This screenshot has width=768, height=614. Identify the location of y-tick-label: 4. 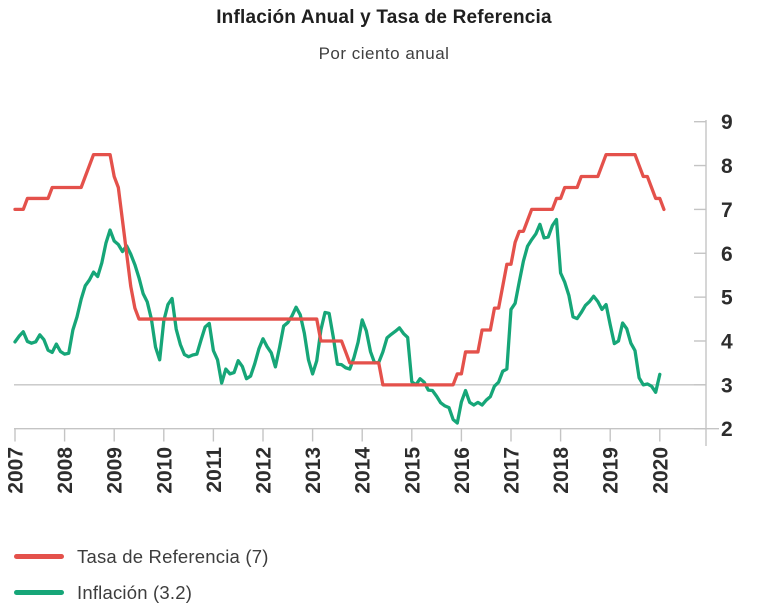
(727, 341).